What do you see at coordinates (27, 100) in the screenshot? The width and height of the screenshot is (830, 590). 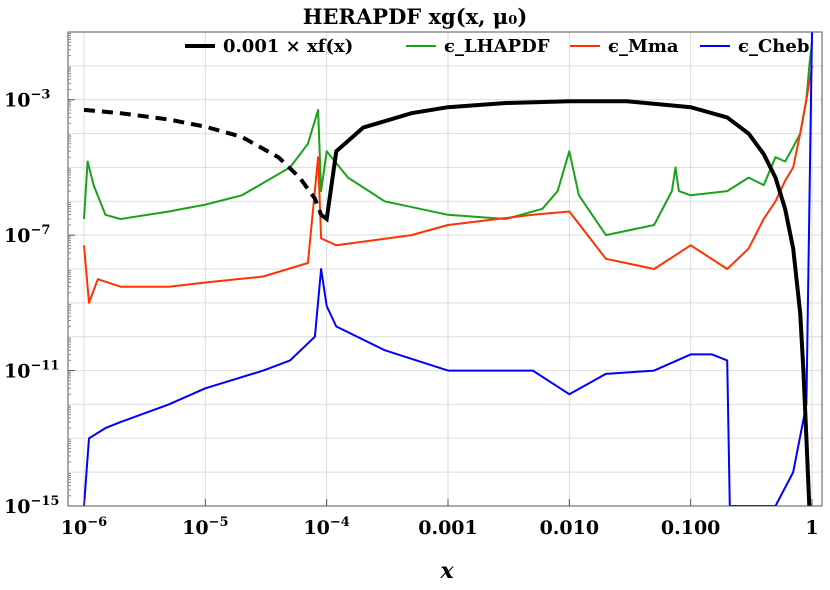 I see `y-tick-label: 10⁻³` at bounding box center [27, 100].